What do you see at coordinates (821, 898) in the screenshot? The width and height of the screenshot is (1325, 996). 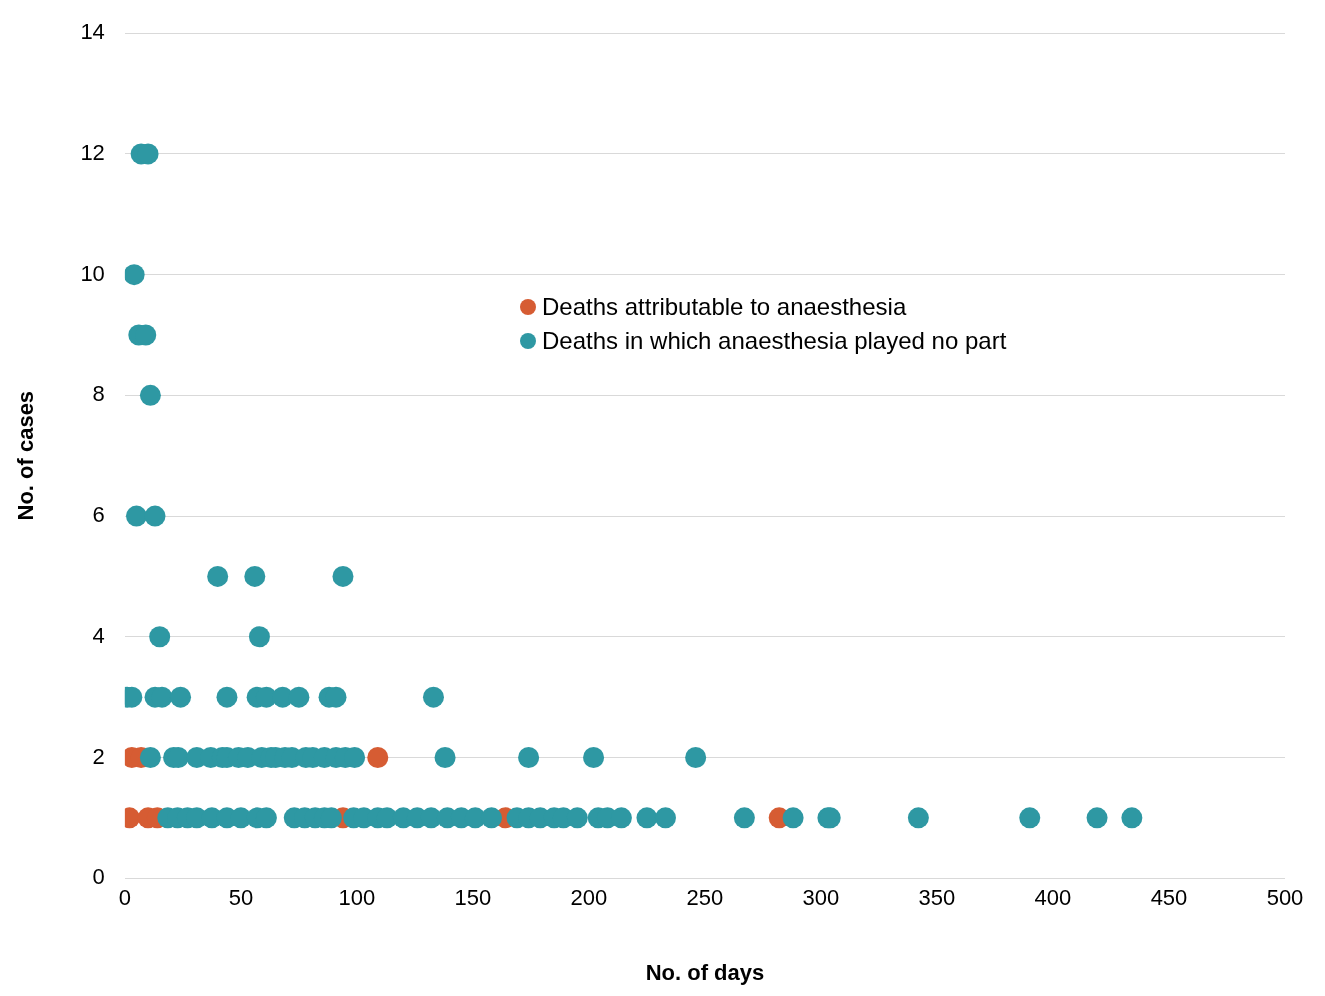 I see `x-tick-label: 300` at bounding box center [821, 898].